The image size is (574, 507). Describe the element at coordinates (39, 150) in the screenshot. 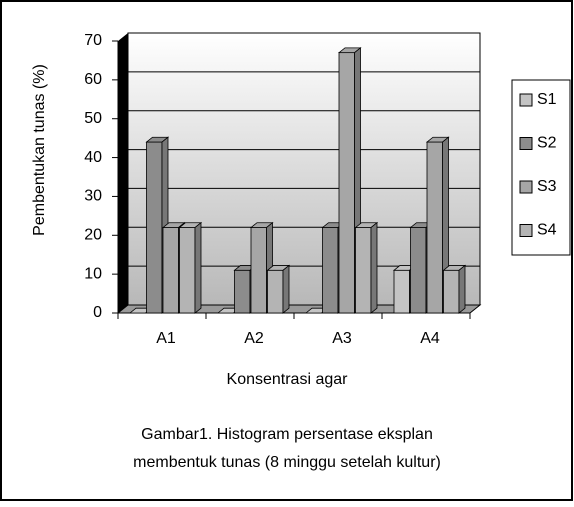

I see `y-axis-label: Pembentukan tunas (%)` at that location.